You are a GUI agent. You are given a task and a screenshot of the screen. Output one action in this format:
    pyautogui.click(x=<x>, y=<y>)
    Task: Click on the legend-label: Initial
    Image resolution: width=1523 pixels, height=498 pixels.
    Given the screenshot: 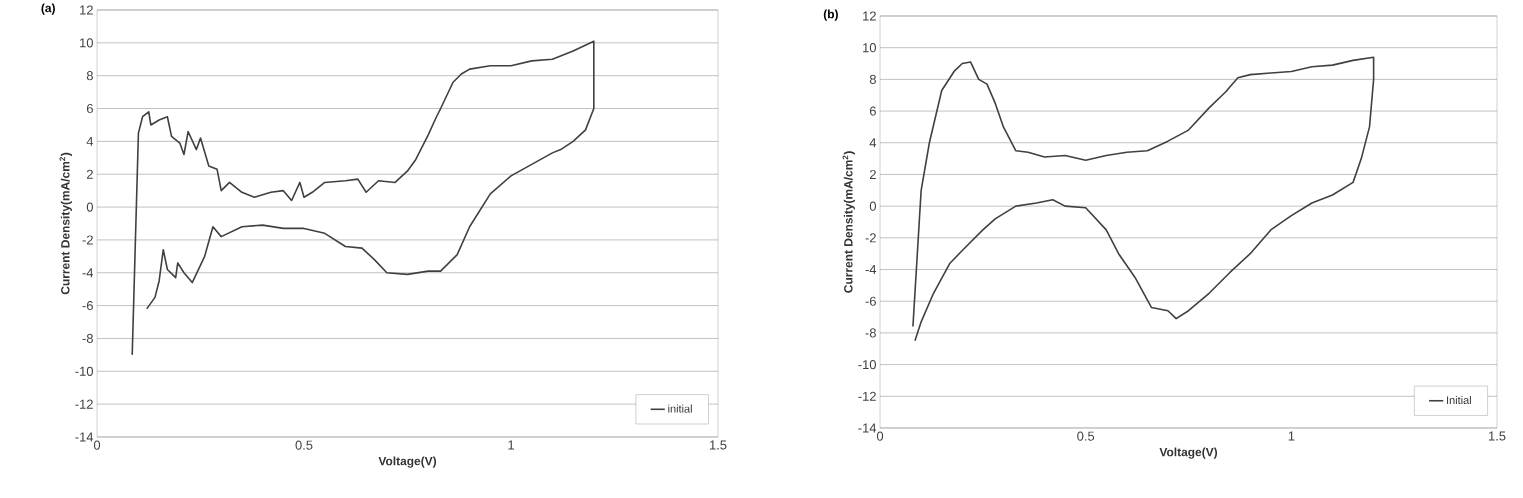 What is the action you would take?
    pyautogui.click(x=1459, y=400)
    